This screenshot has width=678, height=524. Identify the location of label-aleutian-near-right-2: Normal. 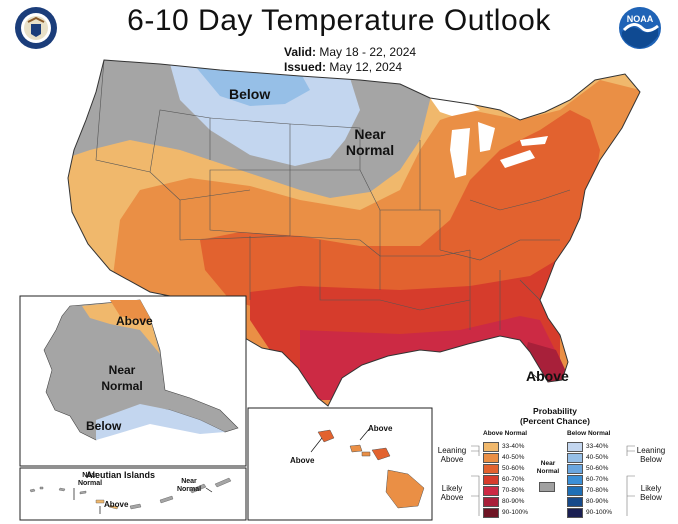
(189, 489).